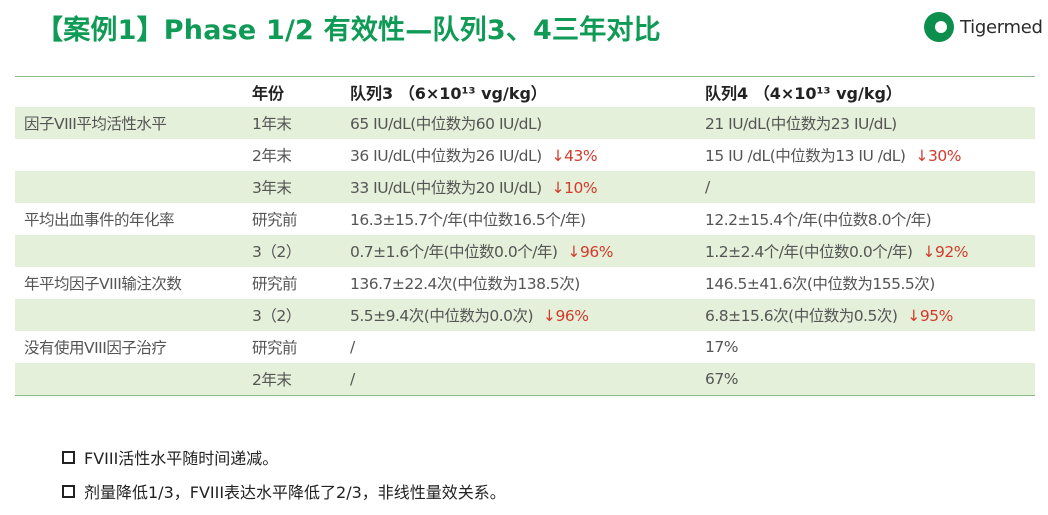 The image size is (1048, 515). Describe the element at coordinates (939, 27) in the screenshot. I see `tigermed-logo-mark-icon` at that location.